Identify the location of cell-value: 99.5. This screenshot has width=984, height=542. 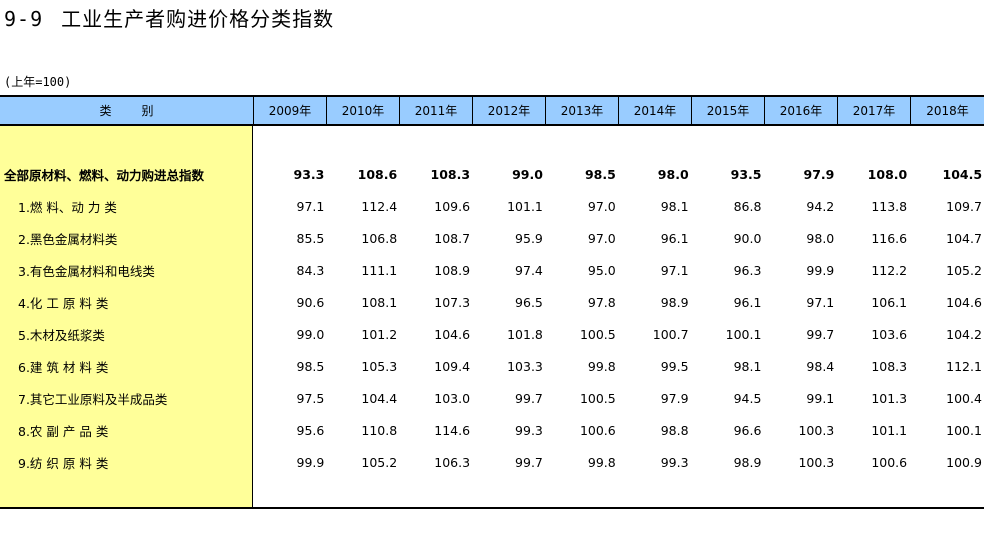
(674, 366).